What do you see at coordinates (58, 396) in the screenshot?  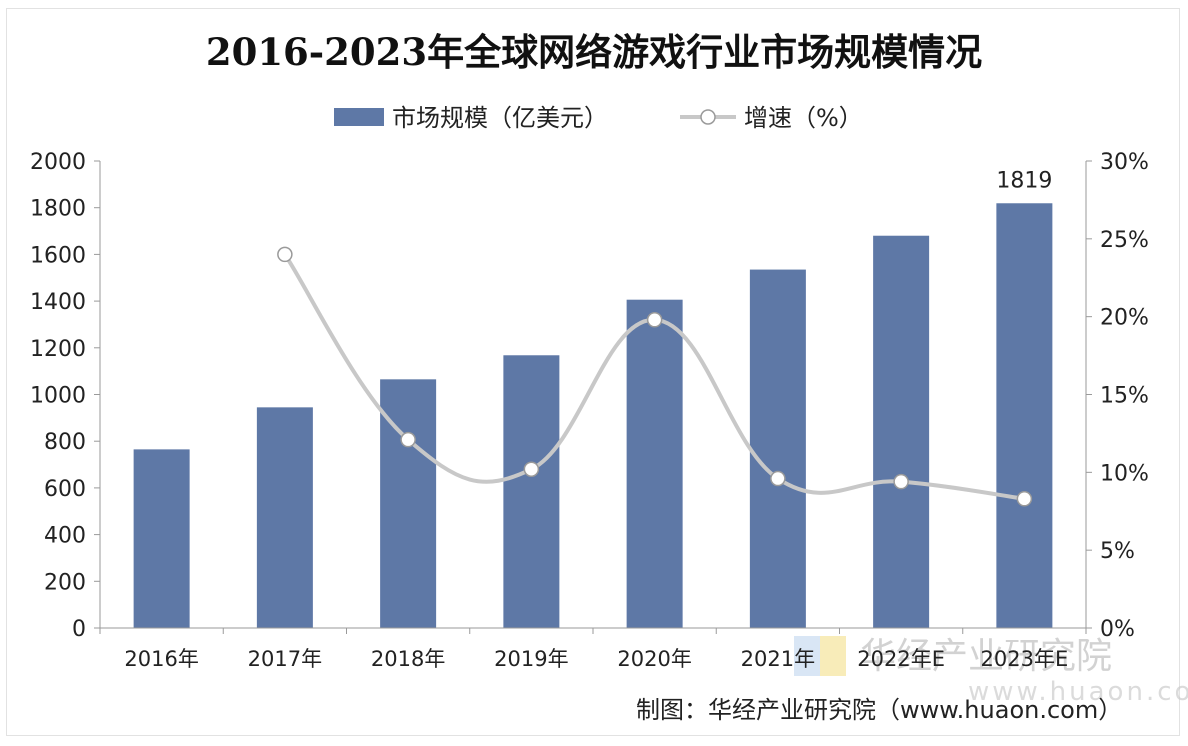 I see `y-left-tick-label: 1000` at bounding box center [58, 396].